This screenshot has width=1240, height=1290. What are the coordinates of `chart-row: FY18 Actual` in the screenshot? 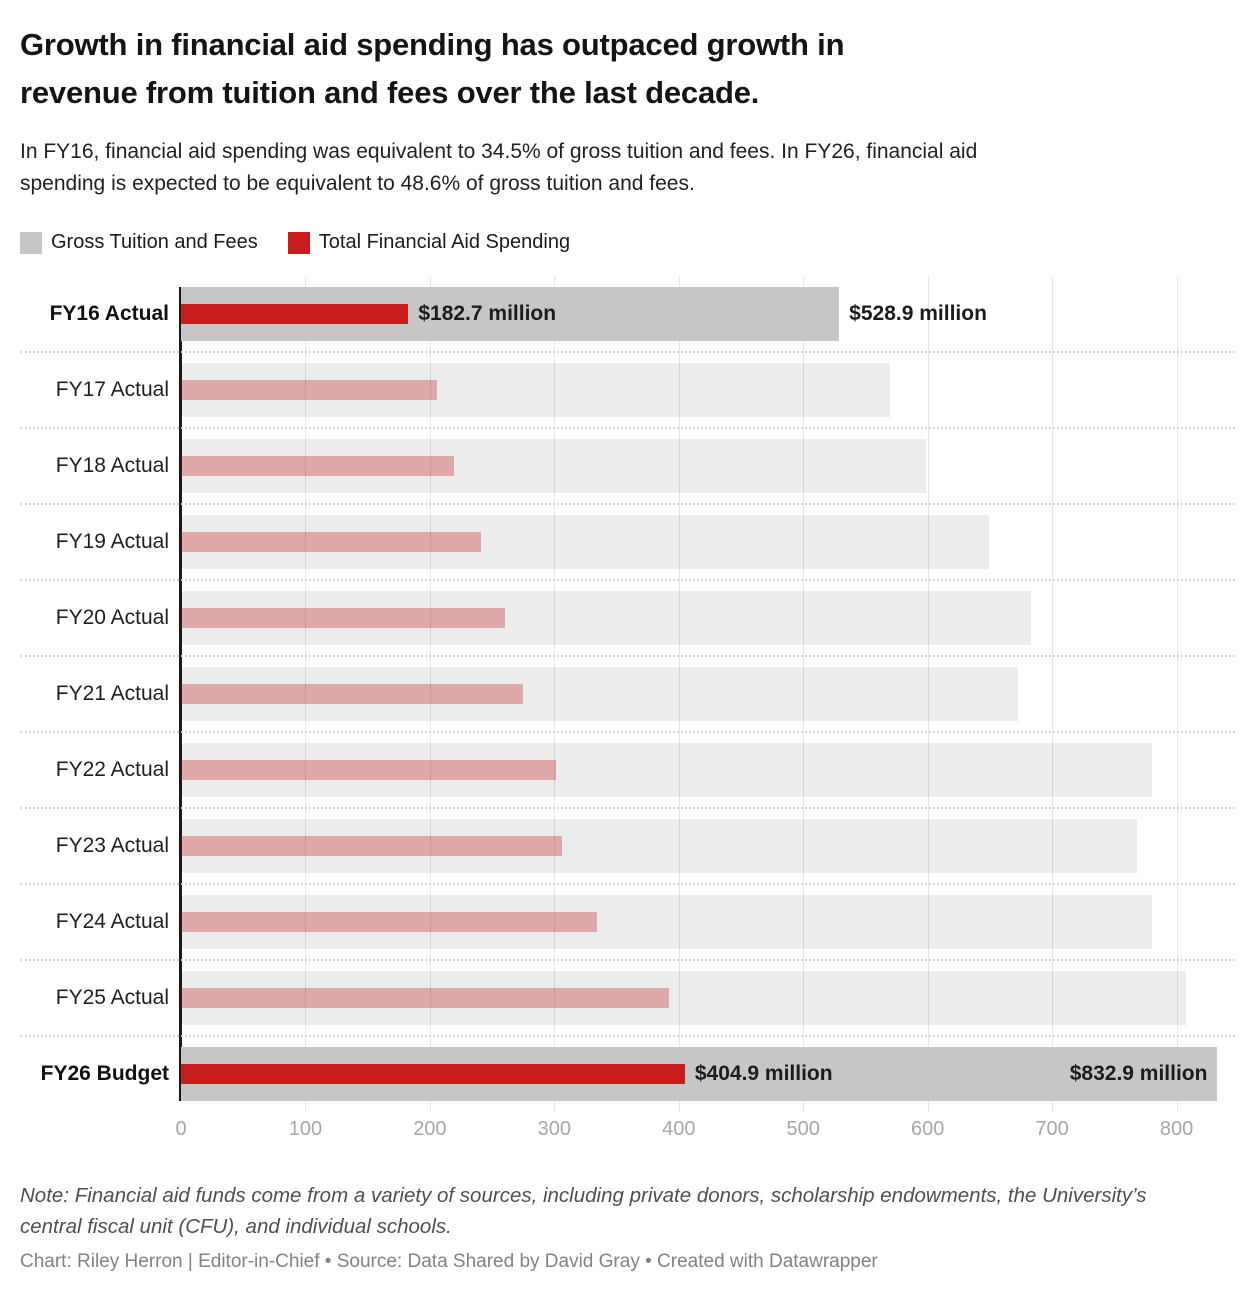 It's located at (620, 466).